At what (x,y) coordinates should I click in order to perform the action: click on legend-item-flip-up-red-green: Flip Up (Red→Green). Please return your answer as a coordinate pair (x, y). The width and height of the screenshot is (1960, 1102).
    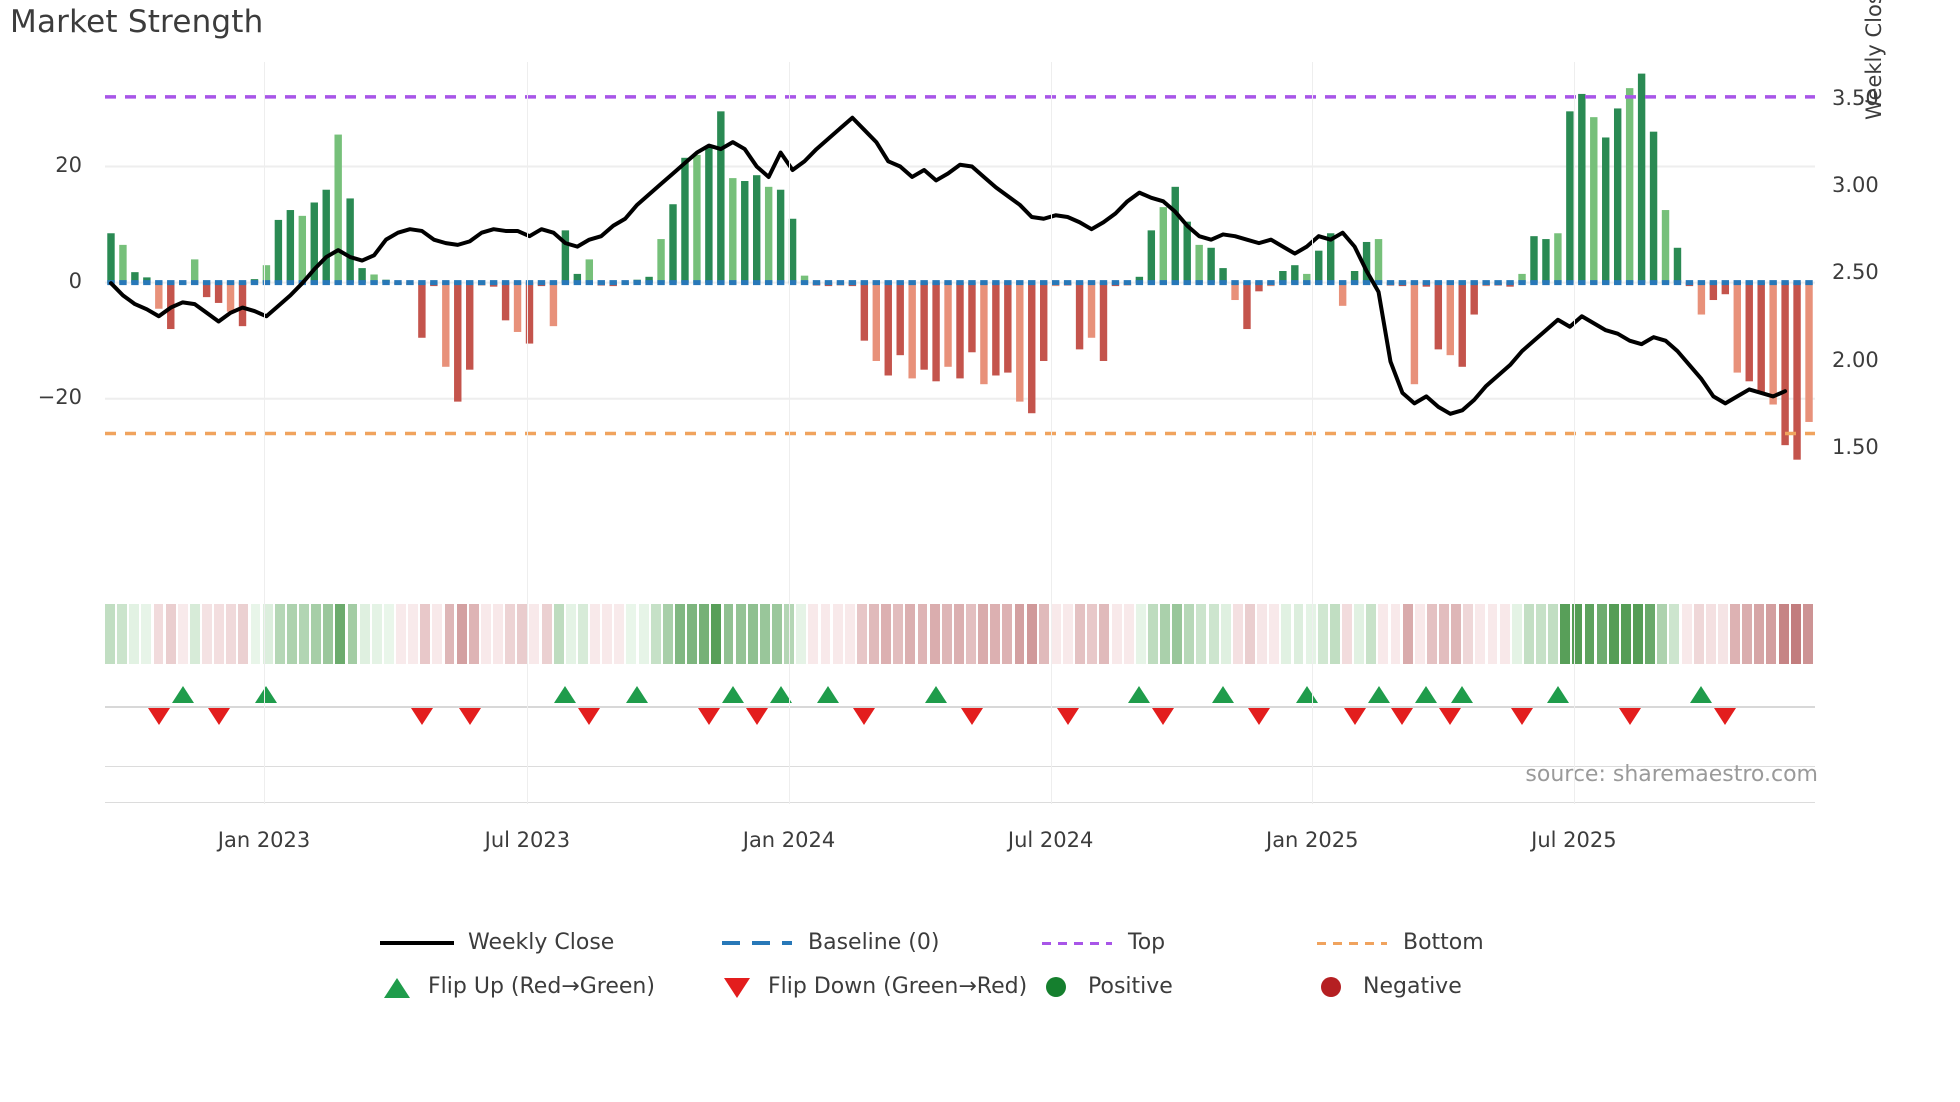
    Looking at the image, I should click on (517, 986).